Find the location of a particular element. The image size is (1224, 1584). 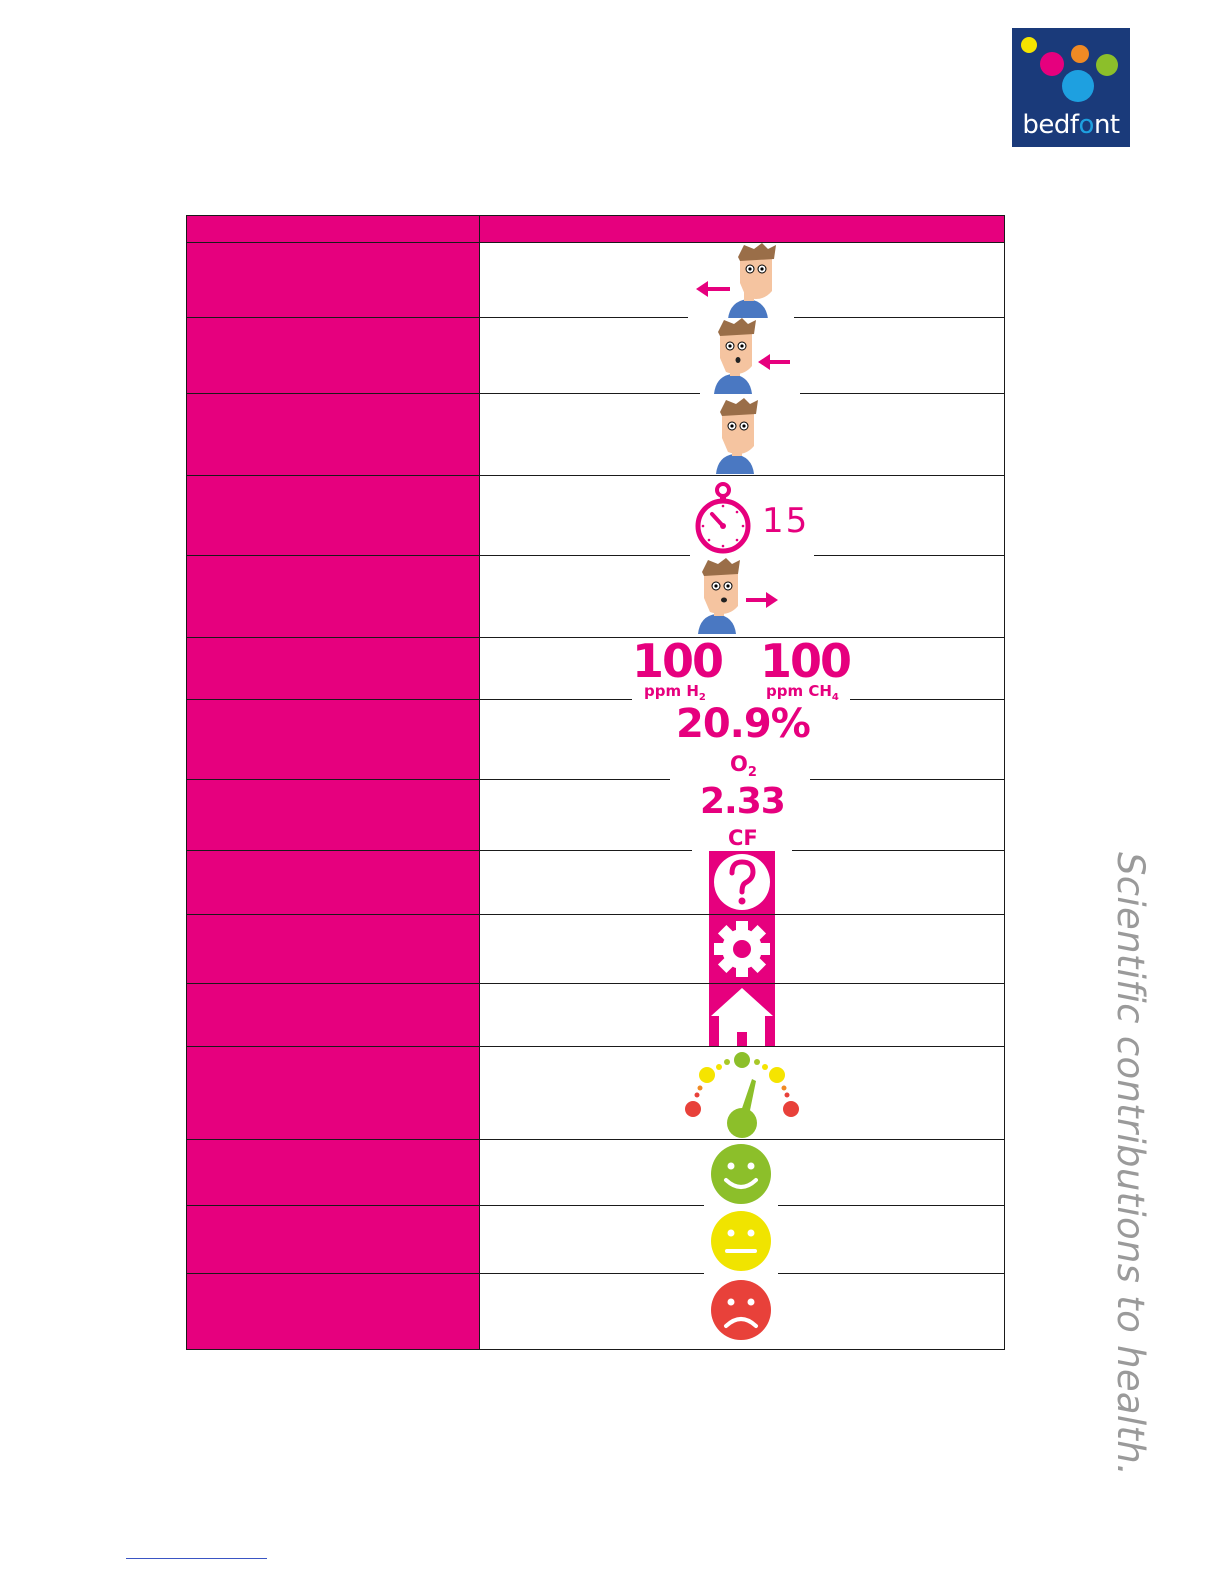

table-row: 20.9% O2 is located at coordinates (595, 740).